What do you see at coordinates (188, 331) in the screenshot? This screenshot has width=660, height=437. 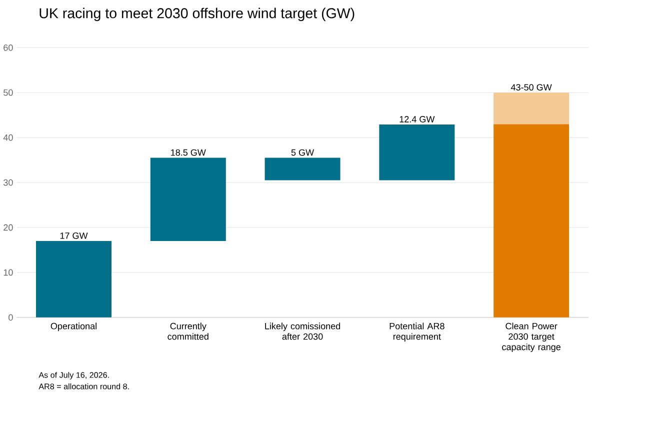 I see `x-tick-label: Currently committed` at bounding box center [188, 331].